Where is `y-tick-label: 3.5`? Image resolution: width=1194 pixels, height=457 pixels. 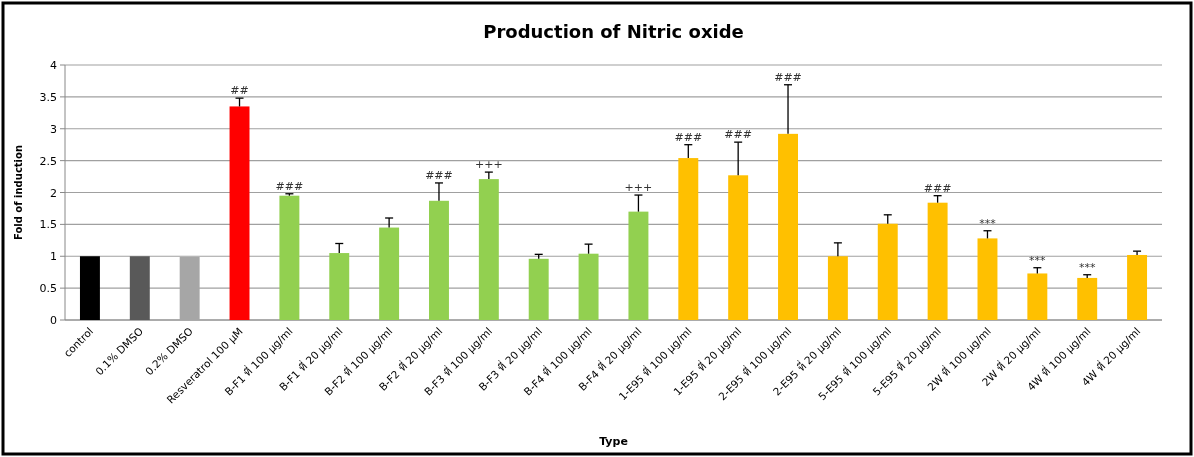
y-tick-label: 3.5 is located at coordinates (48, 97).